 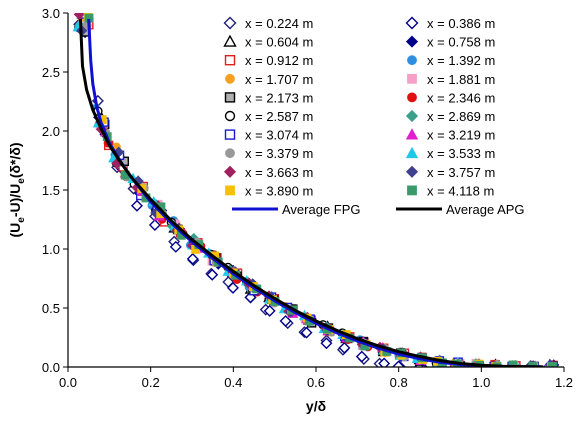 What do you see at coordinates (68, 382) in the screenshot?
I see `x-tick-label: 0.0` at bounding box center [68, 382].